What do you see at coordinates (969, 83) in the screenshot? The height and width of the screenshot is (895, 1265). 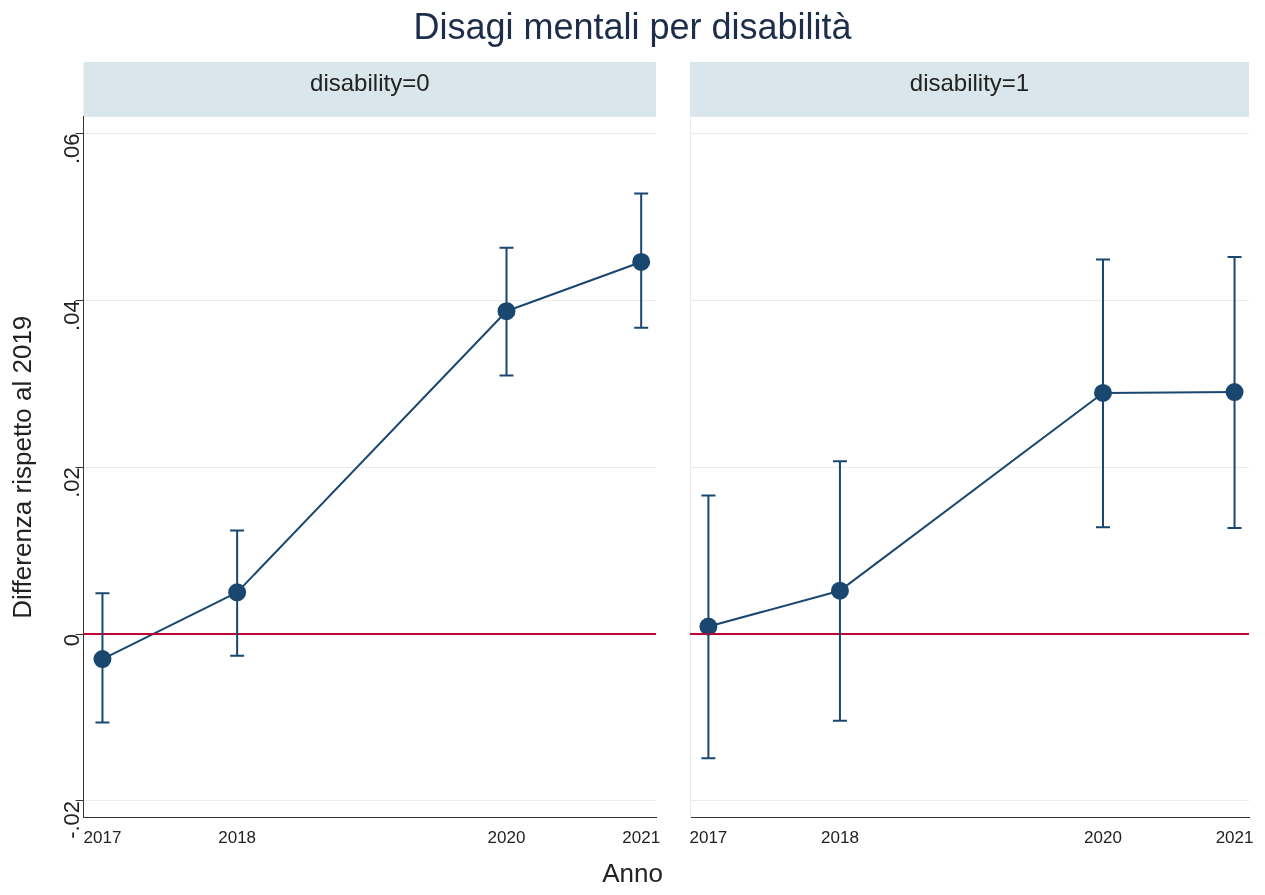 I see `chart-subtitle: disability=1` at bounding box center [969, 83].